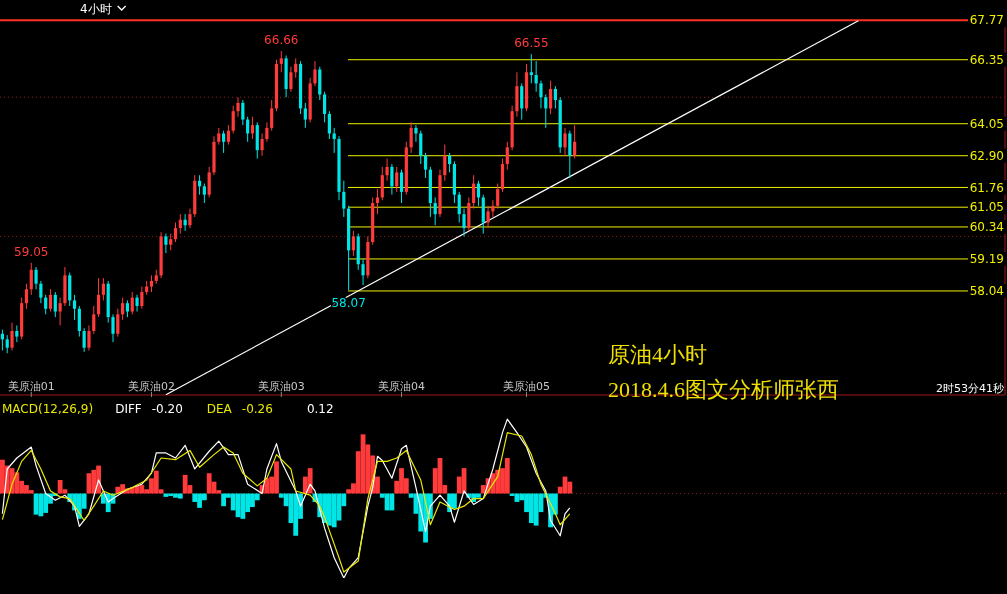 Image resolution: width=1007 pixels, height=594 pixels. I want to click on annotation: 59.05, so click(31, 251).